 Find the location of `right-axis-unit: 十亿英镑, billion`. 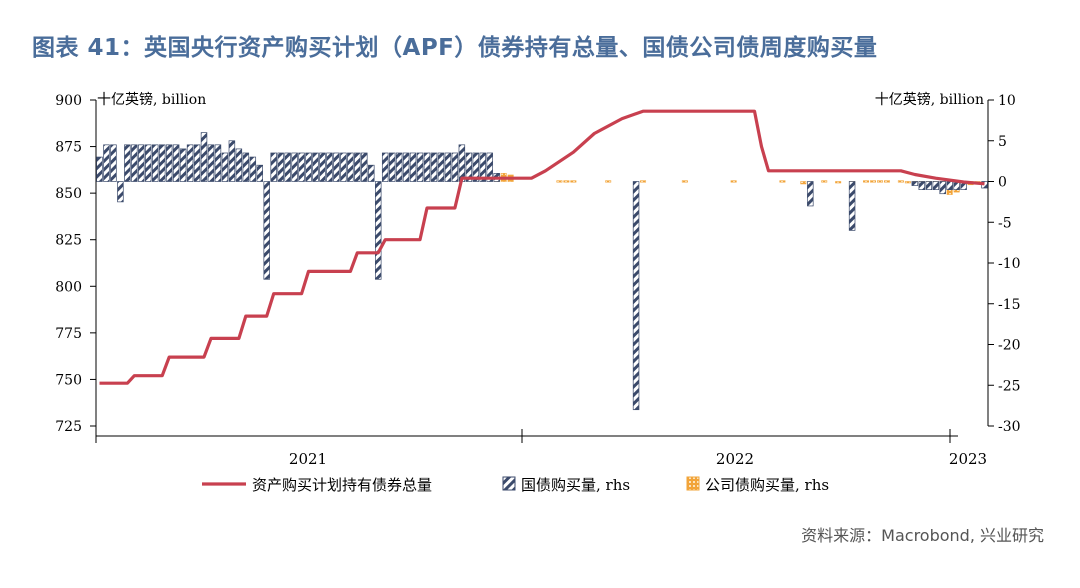

right-axis-unit: 十亿英镑, billion is located at coordinates (929, 99).